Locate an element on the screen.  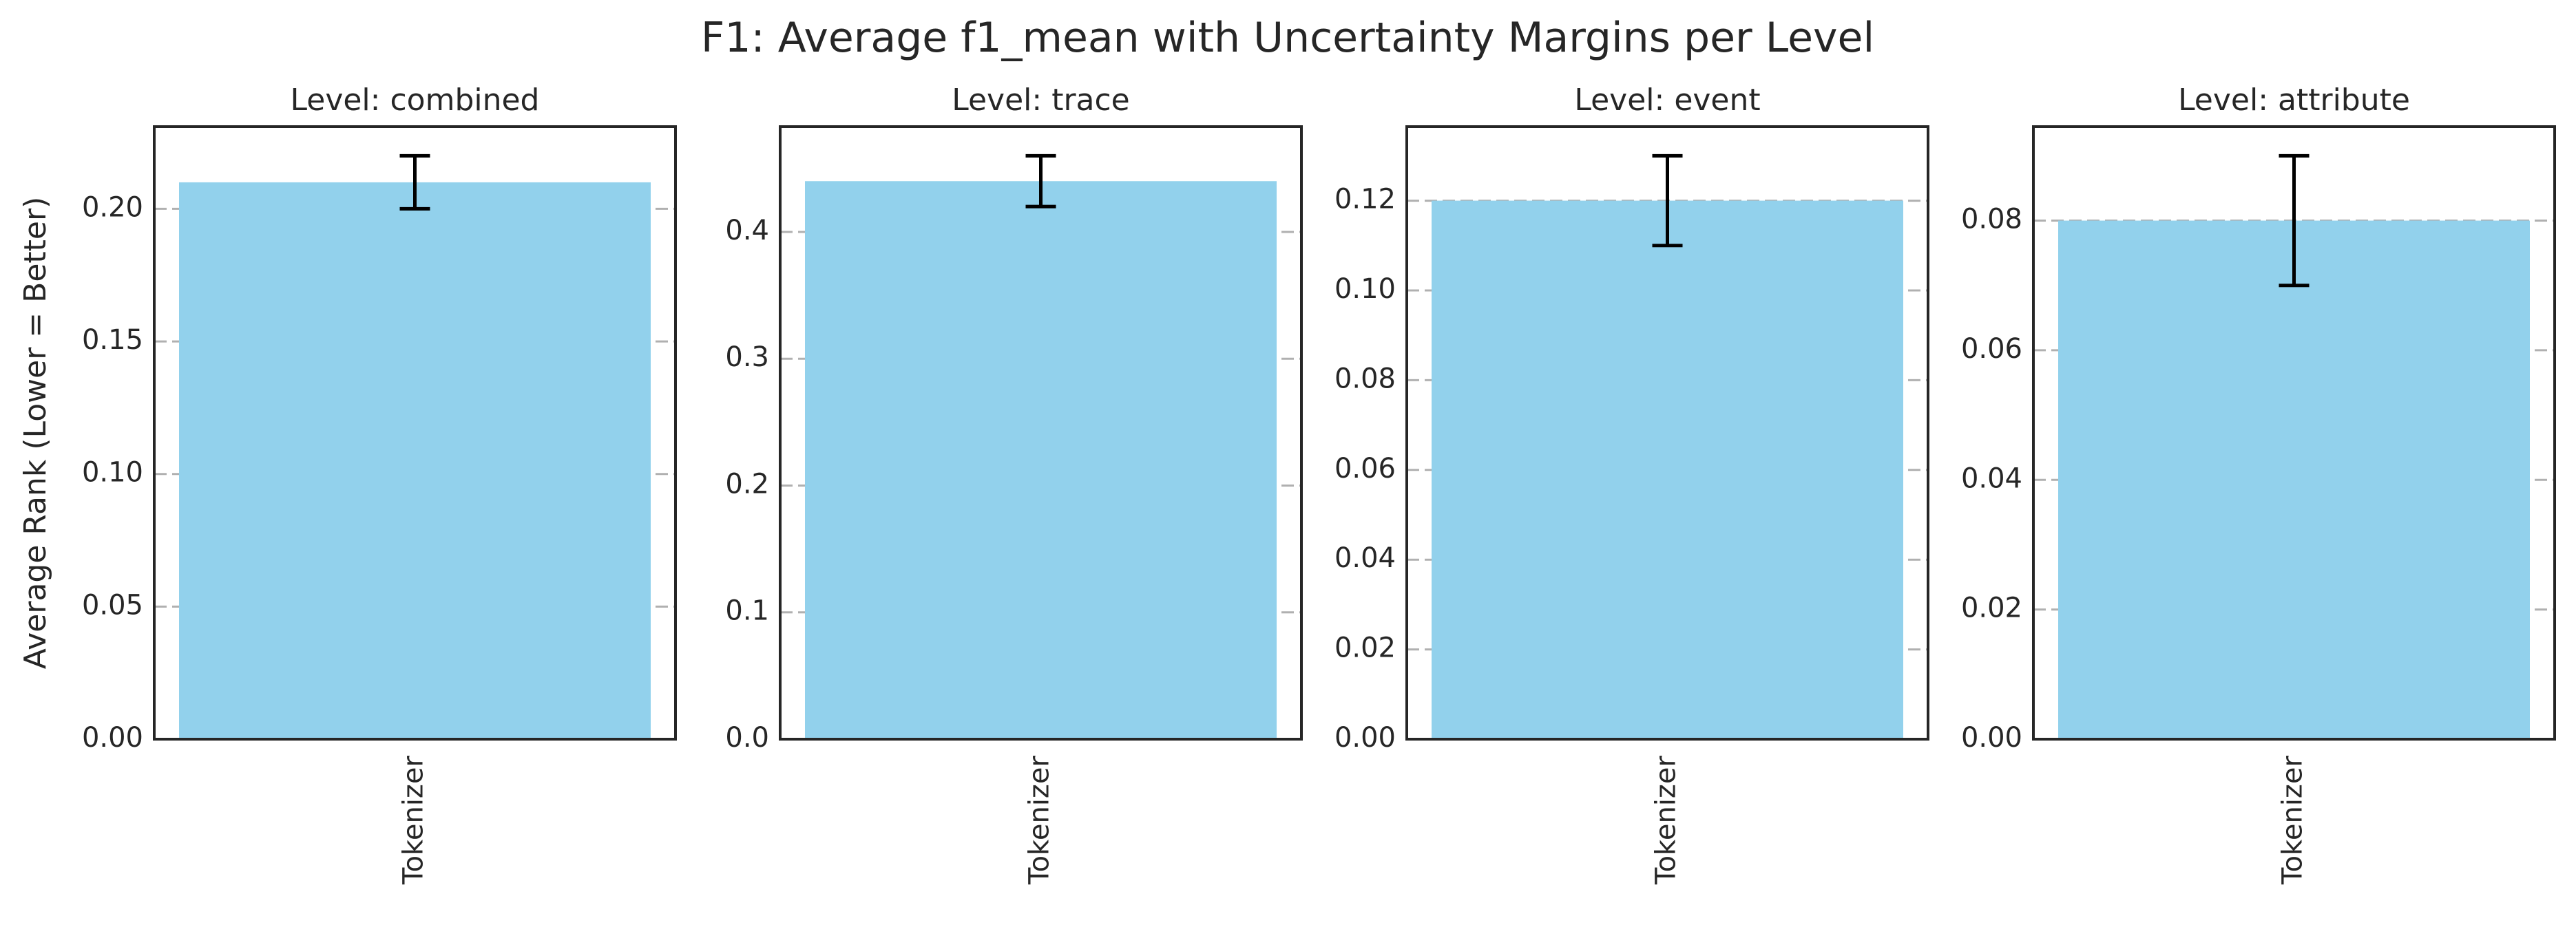
panel-title: Level: trace is located at coordinates (1041, 101).